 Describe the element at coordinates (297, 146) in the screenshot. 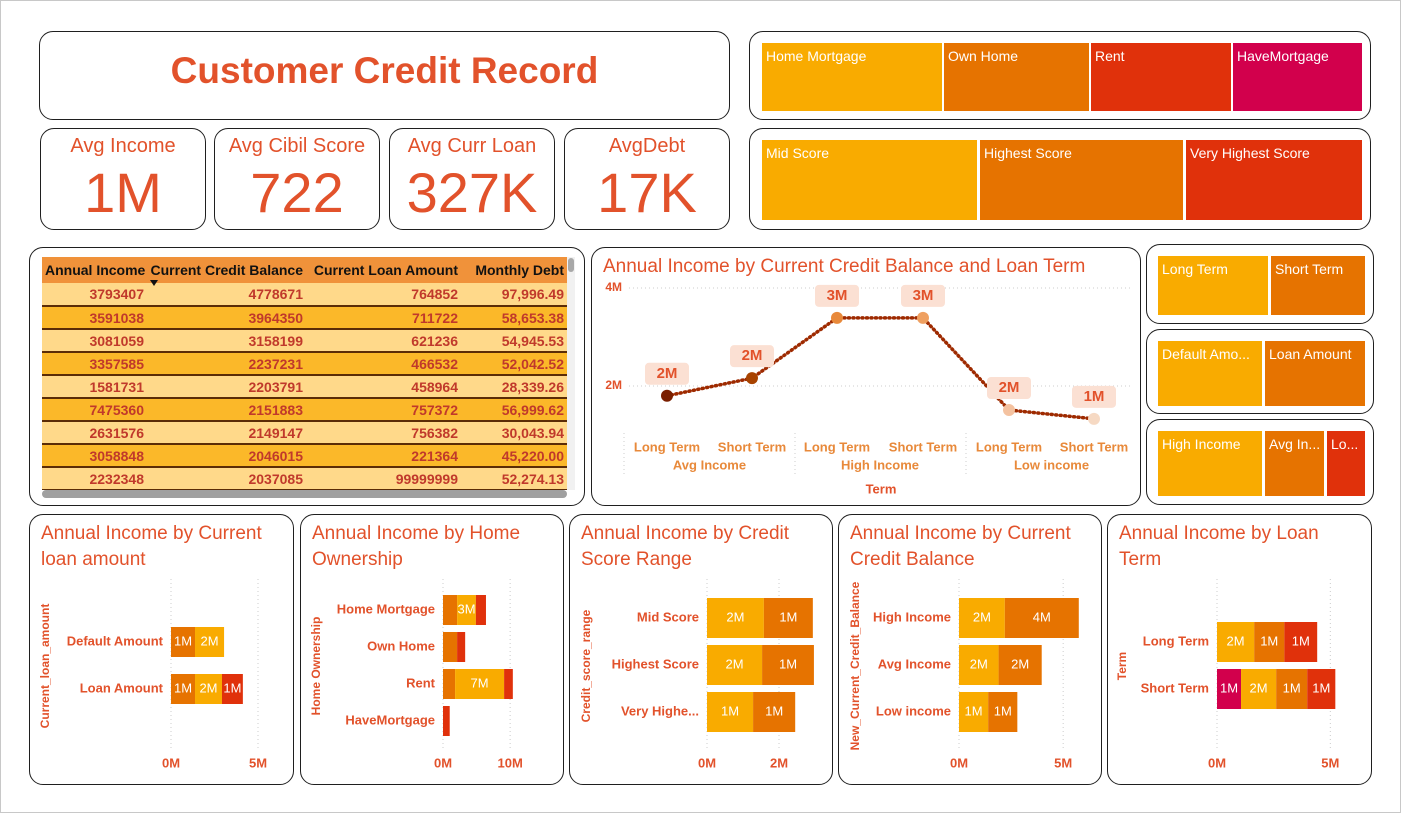

I see `kpi-label: Avg Cibil Score` at that location.